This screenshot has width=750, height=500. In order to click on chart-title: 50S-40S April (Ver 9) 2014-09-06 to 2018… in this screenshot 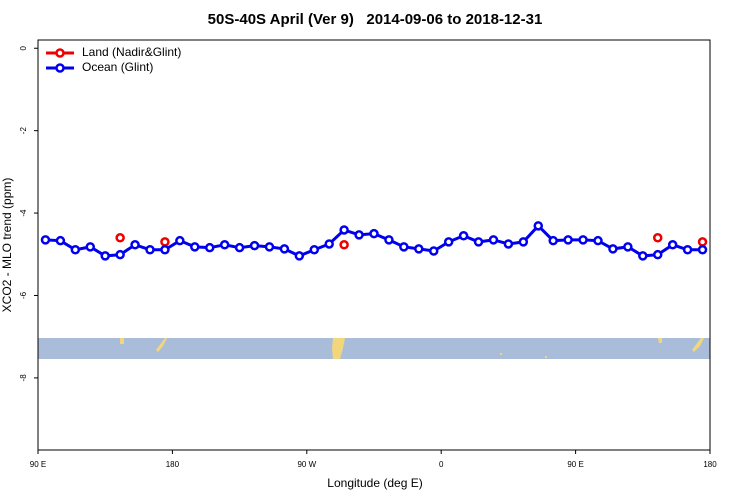, I will do `click(375, 19)`.